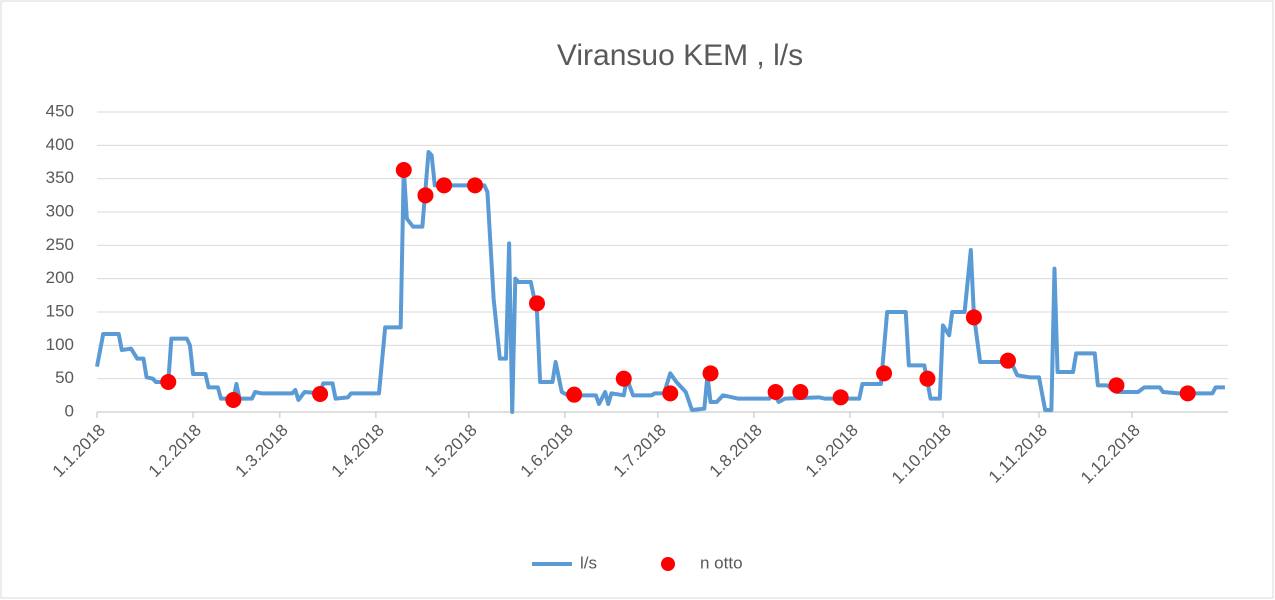  Describe the element at coordinates (69, 410) in the screenshot. I see `y-tick-label: 0` at that location.